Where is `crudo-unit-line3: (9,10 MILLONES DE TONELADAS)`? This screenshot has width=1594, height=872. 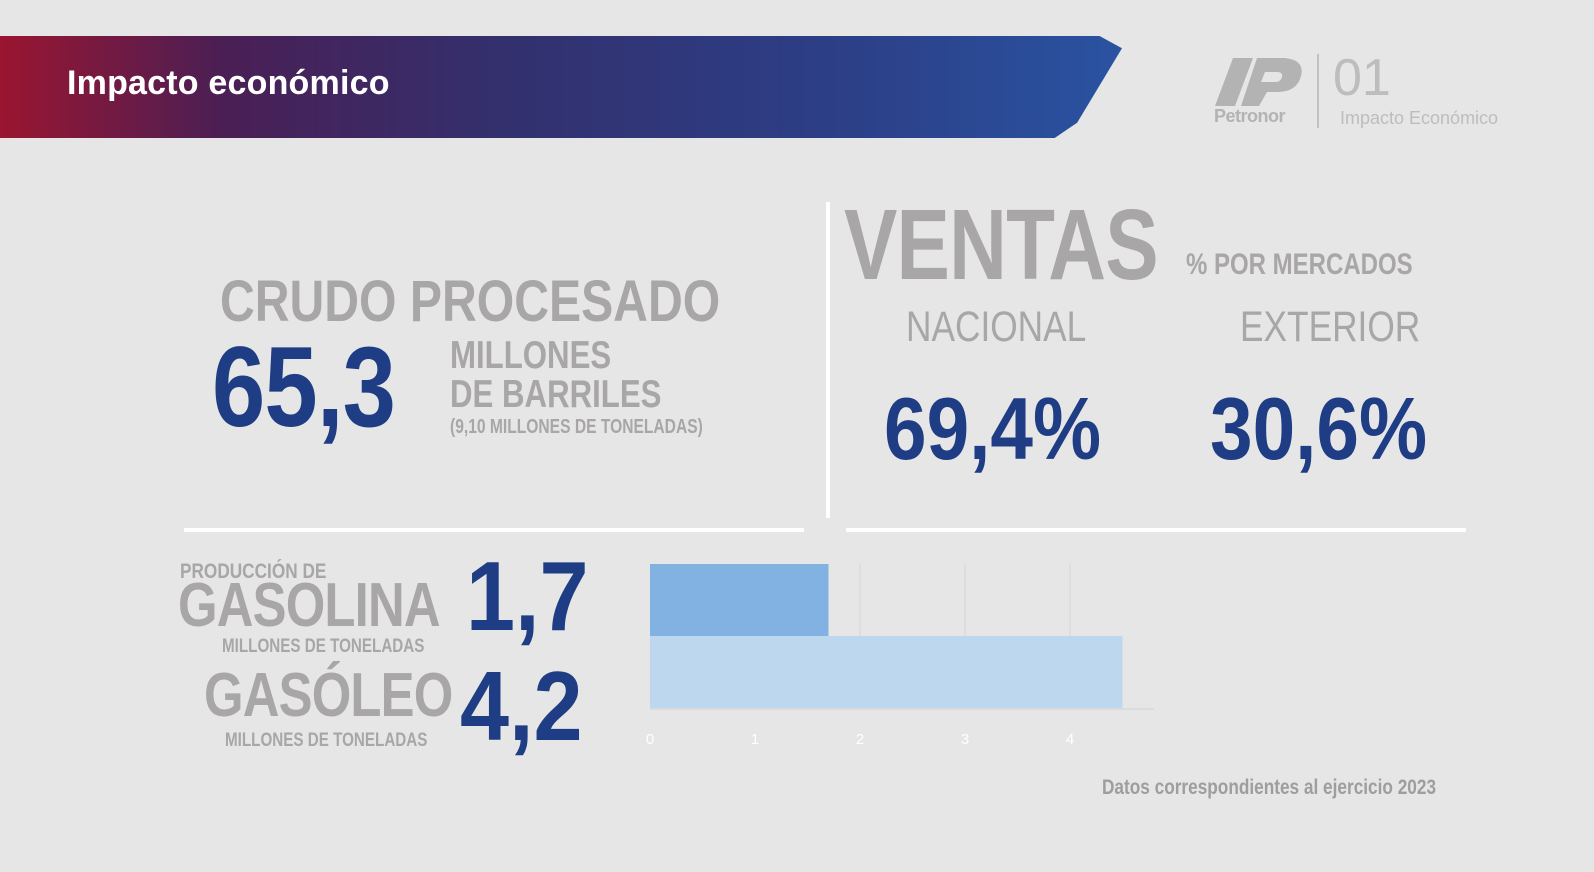
crudo-unit-line3: (9,10 MILLONES DE TONELADAS) is located at coordinates (576, 427).